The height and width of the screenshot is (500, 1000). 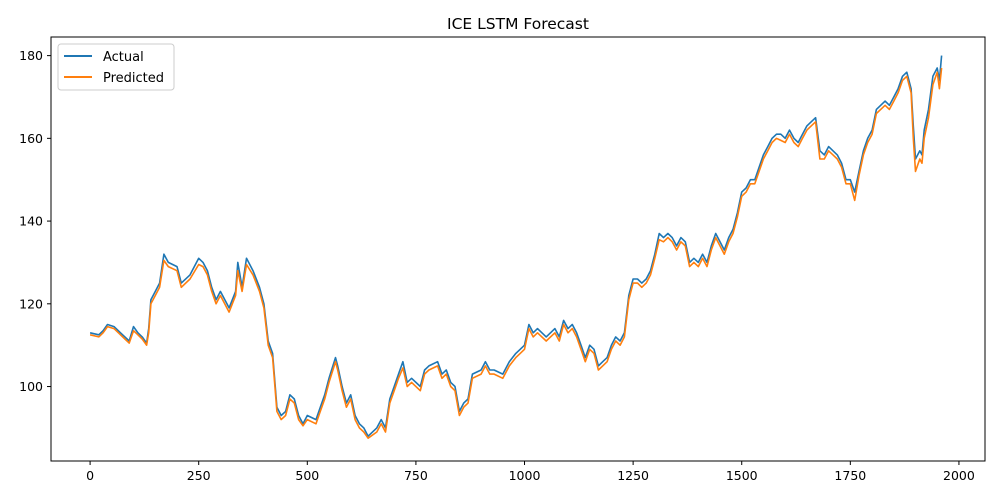 What do you see at coordinates (116, 67) in the screenshot?
I see `legend: Actual Predicted` at bounding box center [116, 67].